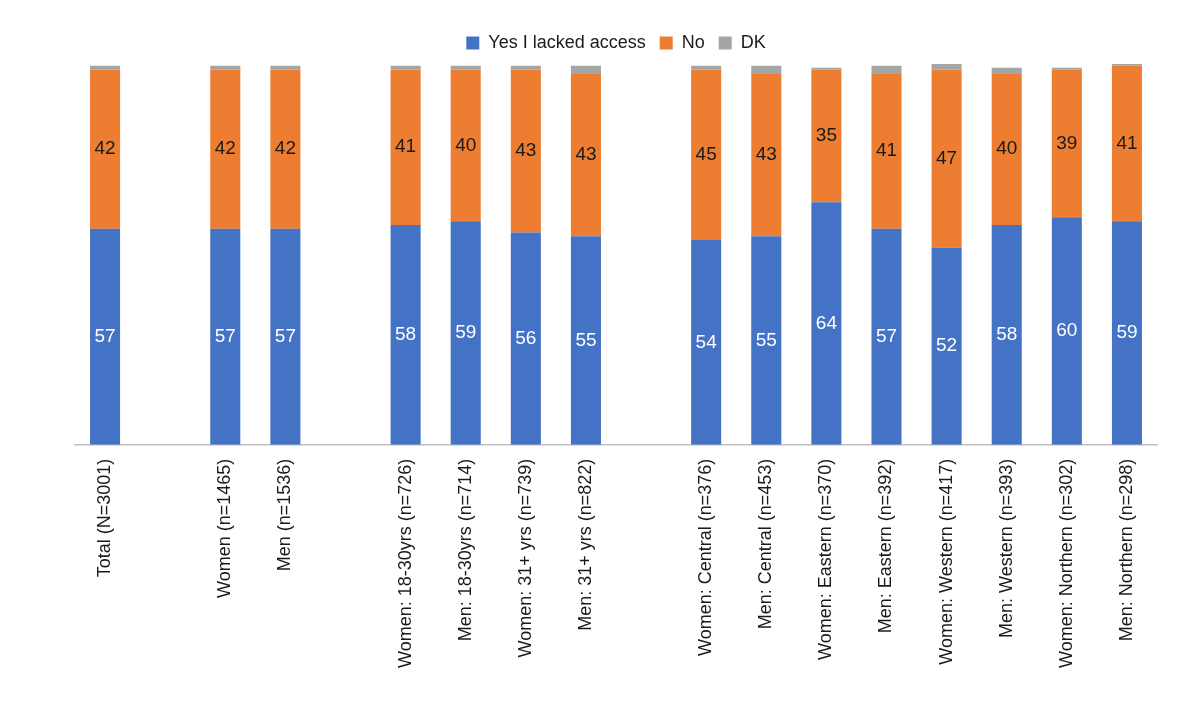 The height and width of the screenshot is (702, 1202). I want to click on x-tick-label: Men: 31+ yrs (n=822), so click(584, 544).